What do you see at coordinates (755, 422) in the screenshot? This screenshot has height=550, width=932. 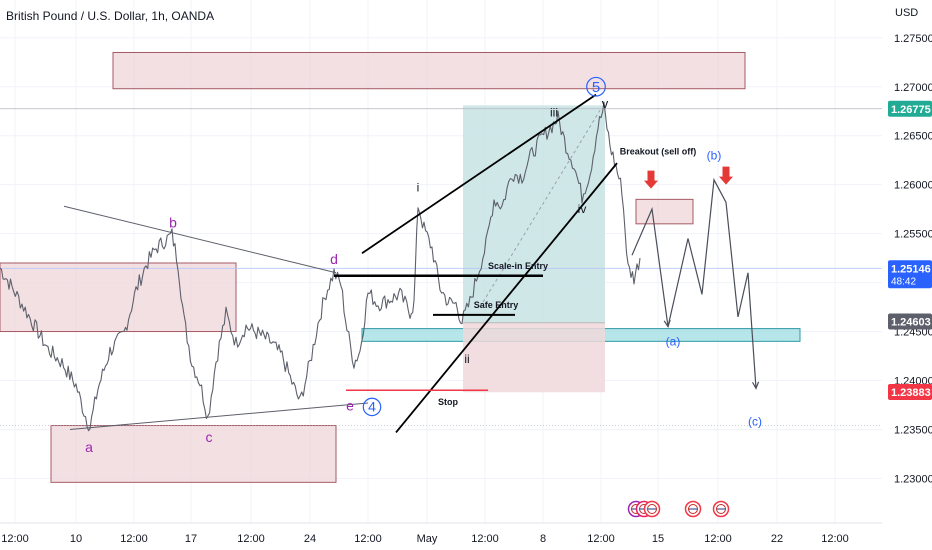 I see `annotation-label: (c)` at bounding box center [755, 422].